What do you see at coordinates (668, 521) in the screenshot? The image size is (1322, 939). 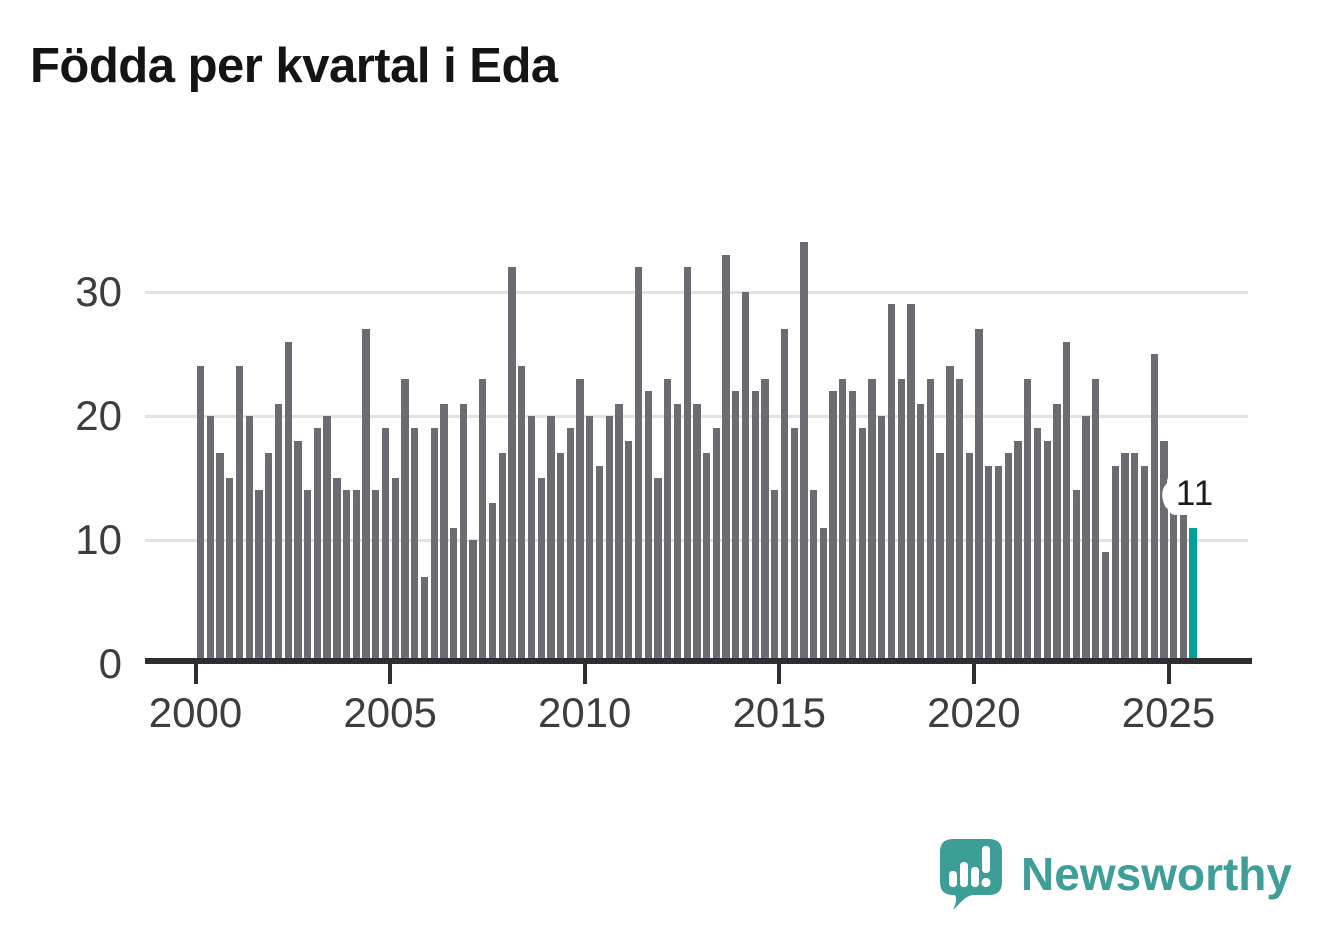 I see `bar-2012-q1` at bounding box center [668, 521].